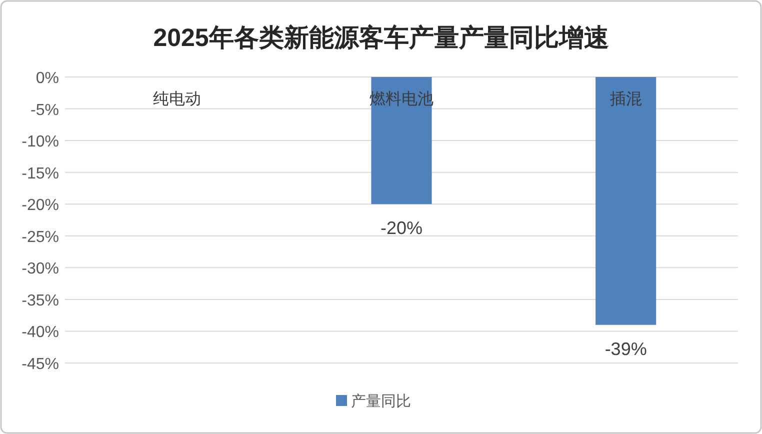 Image resolution: width=762 pixels, height=434 pixels. I want to click on legend-label: 产量同比, so click(381, 401).